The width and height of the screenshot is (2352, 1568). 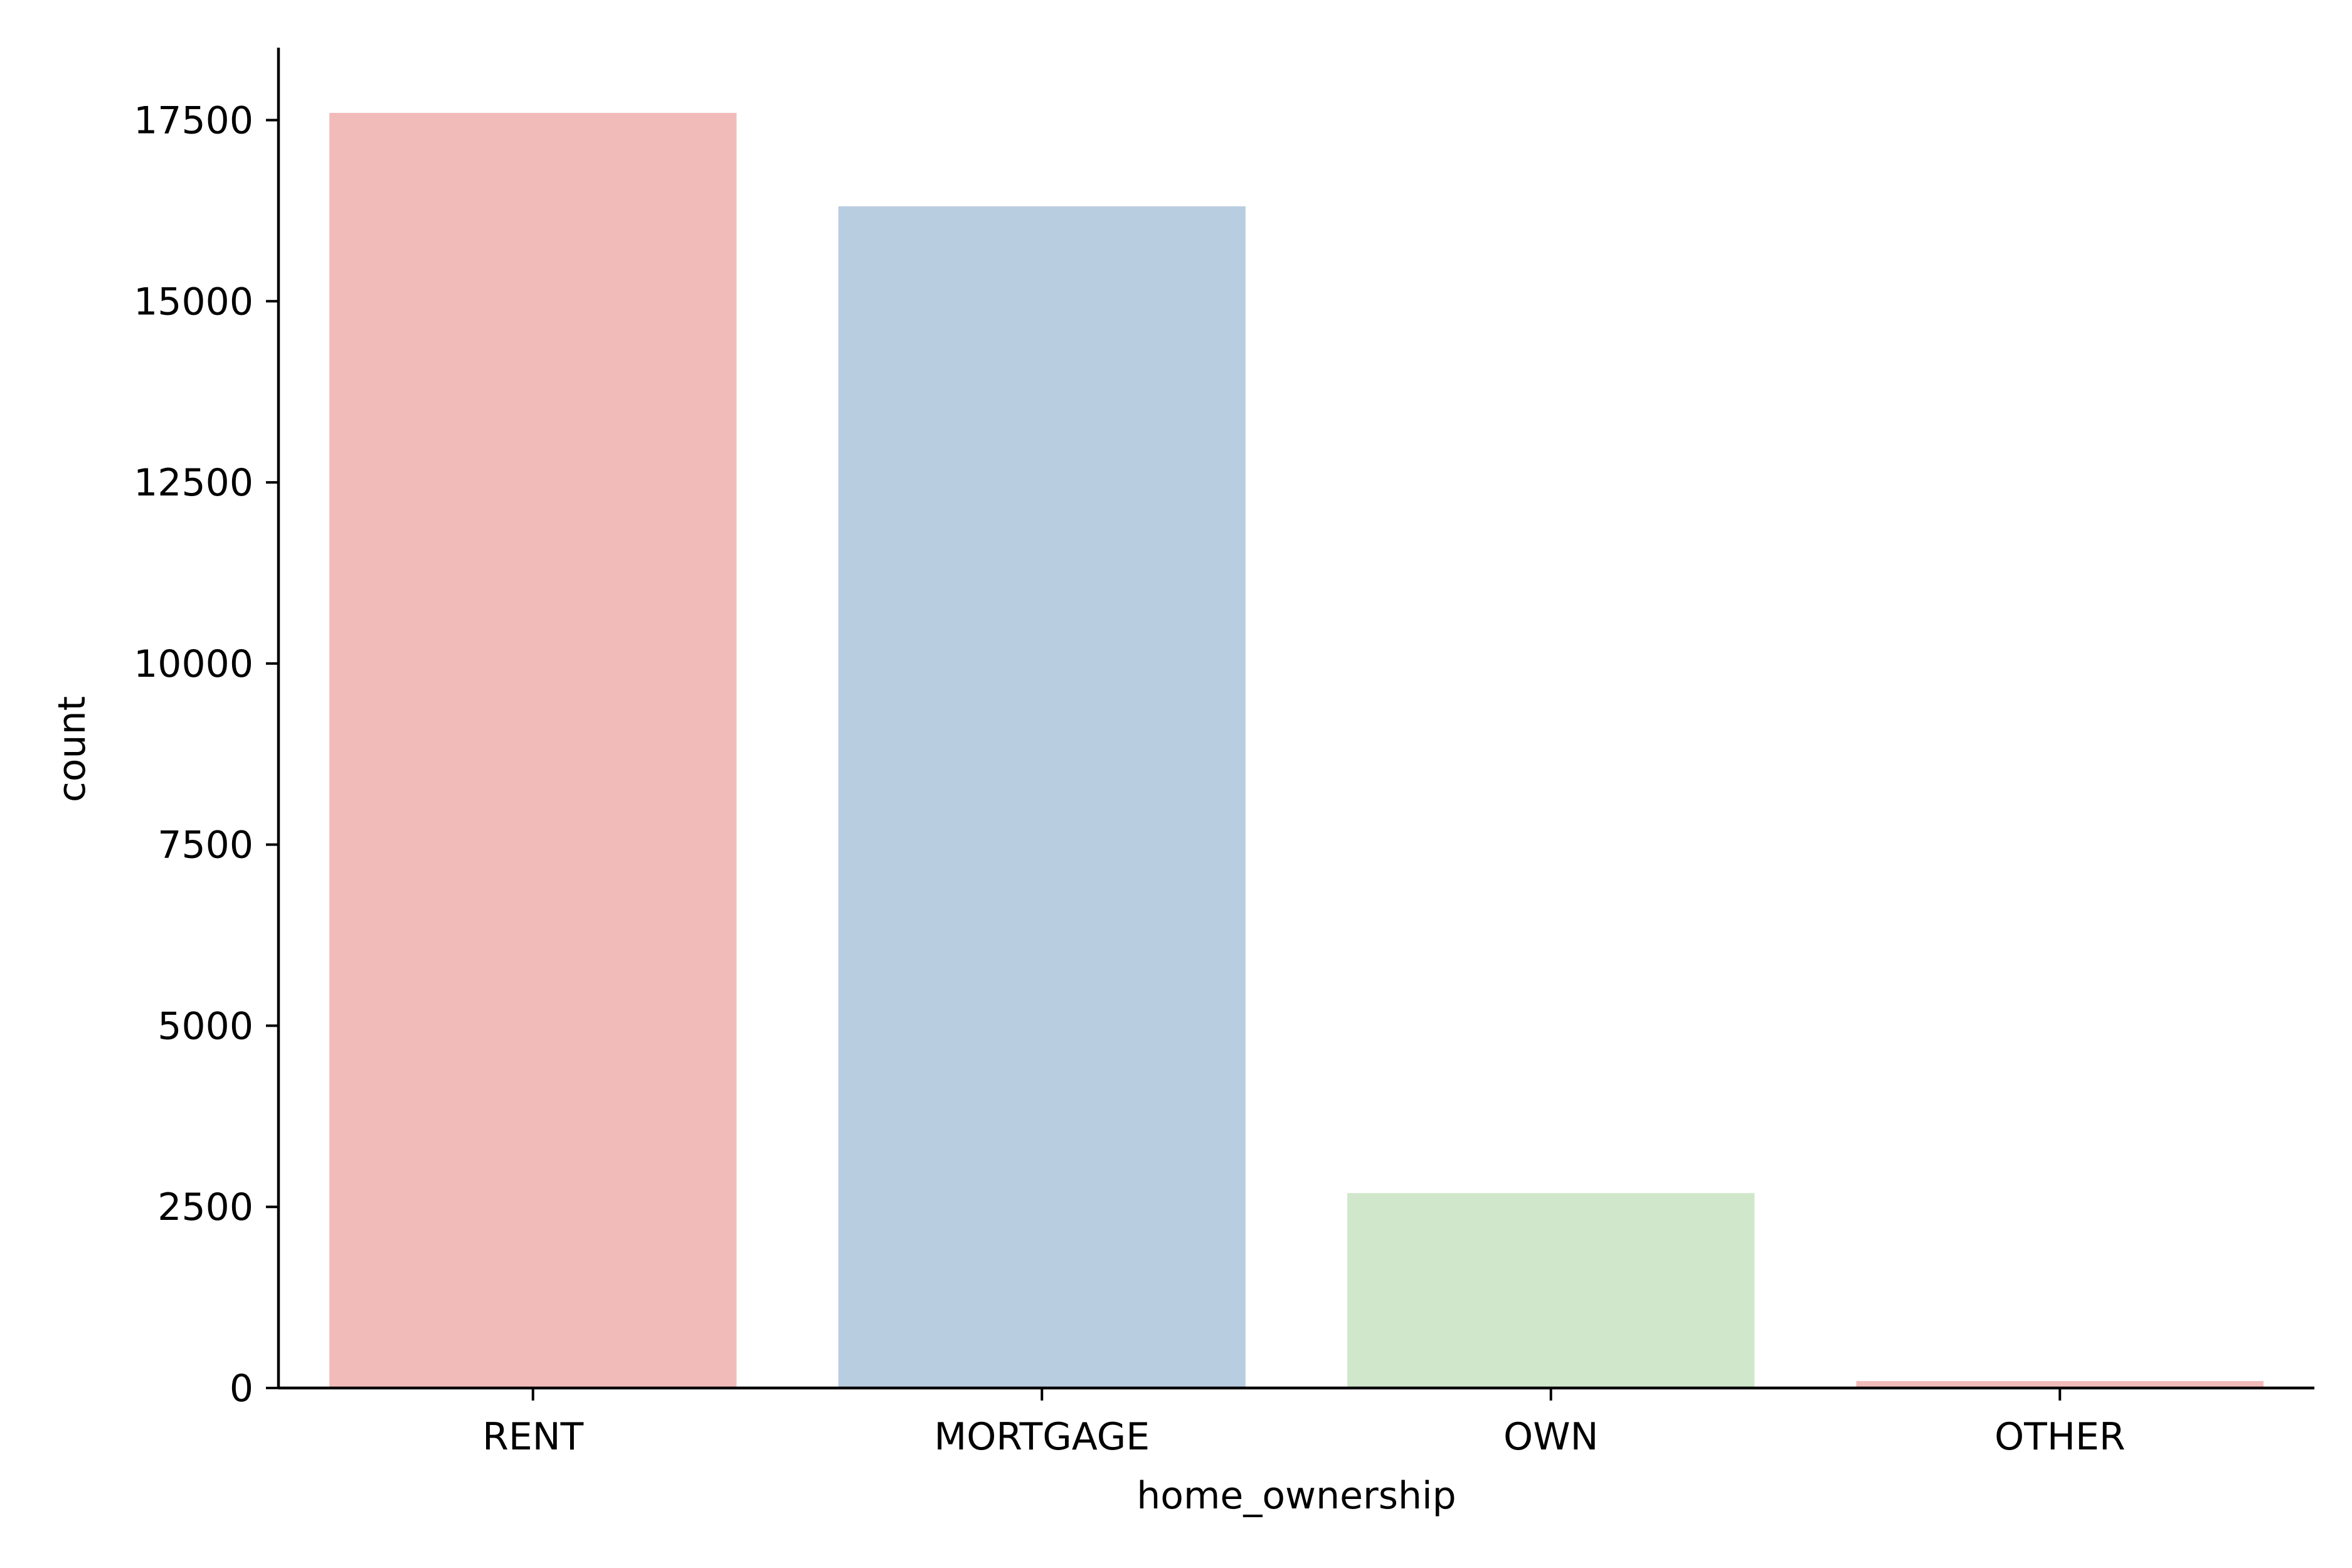 What do you see at coordinates (194, 483) in the screenshot?
I see `y-tick-label: 12500` at bounding box center [194, 483].